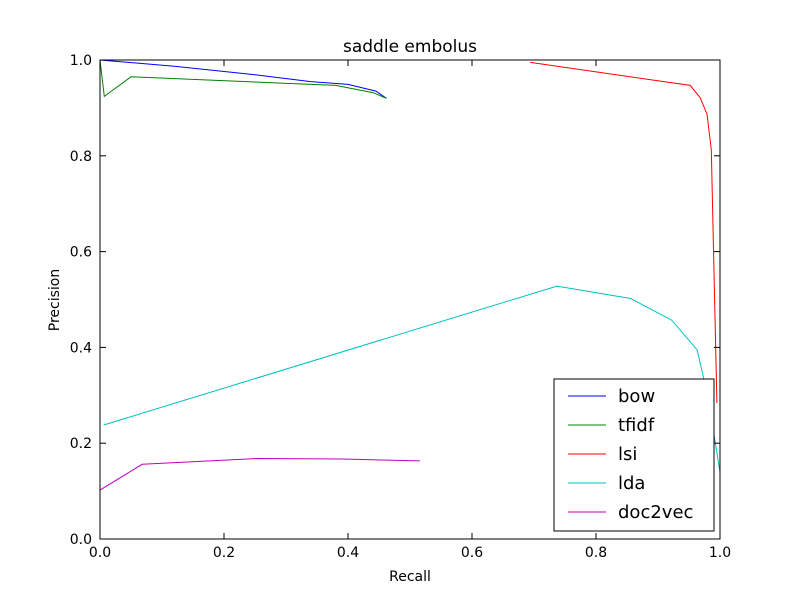  I want to click on x-tick-label: 1.0, so click(720, 553).